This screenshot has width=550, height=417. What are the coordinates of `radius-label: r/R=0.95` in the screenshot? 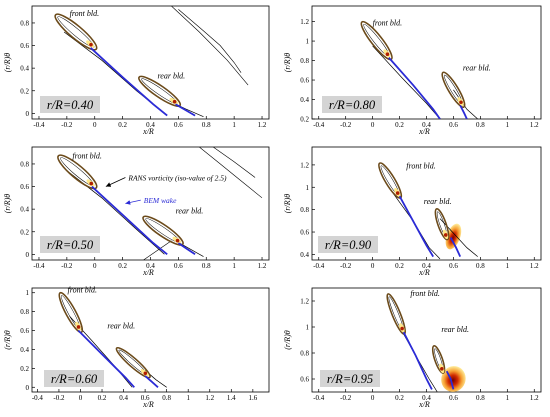 It's located at (350, 379).